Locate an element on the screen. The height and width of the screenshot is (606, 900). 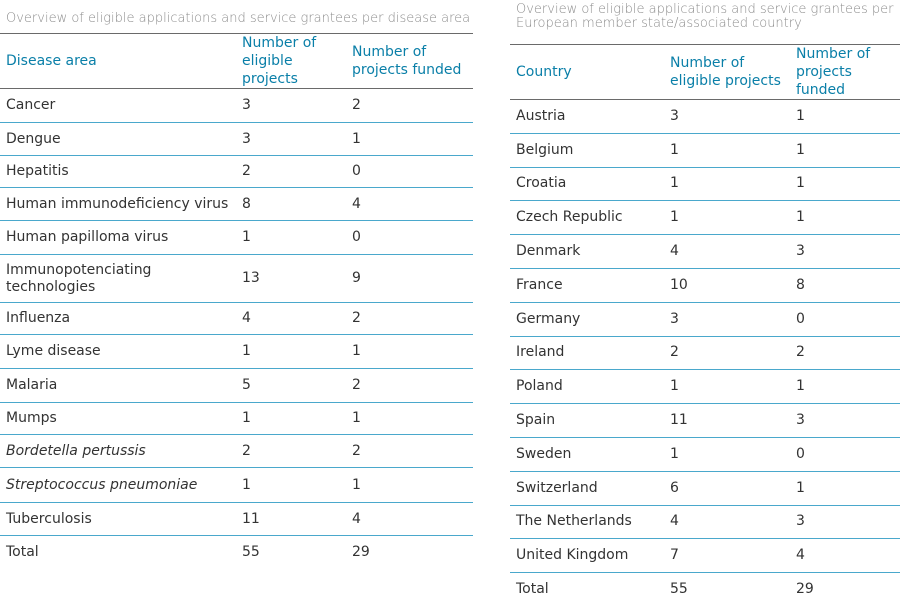
species-name: Bordetella pertussis is located at coordinates (76, 450).